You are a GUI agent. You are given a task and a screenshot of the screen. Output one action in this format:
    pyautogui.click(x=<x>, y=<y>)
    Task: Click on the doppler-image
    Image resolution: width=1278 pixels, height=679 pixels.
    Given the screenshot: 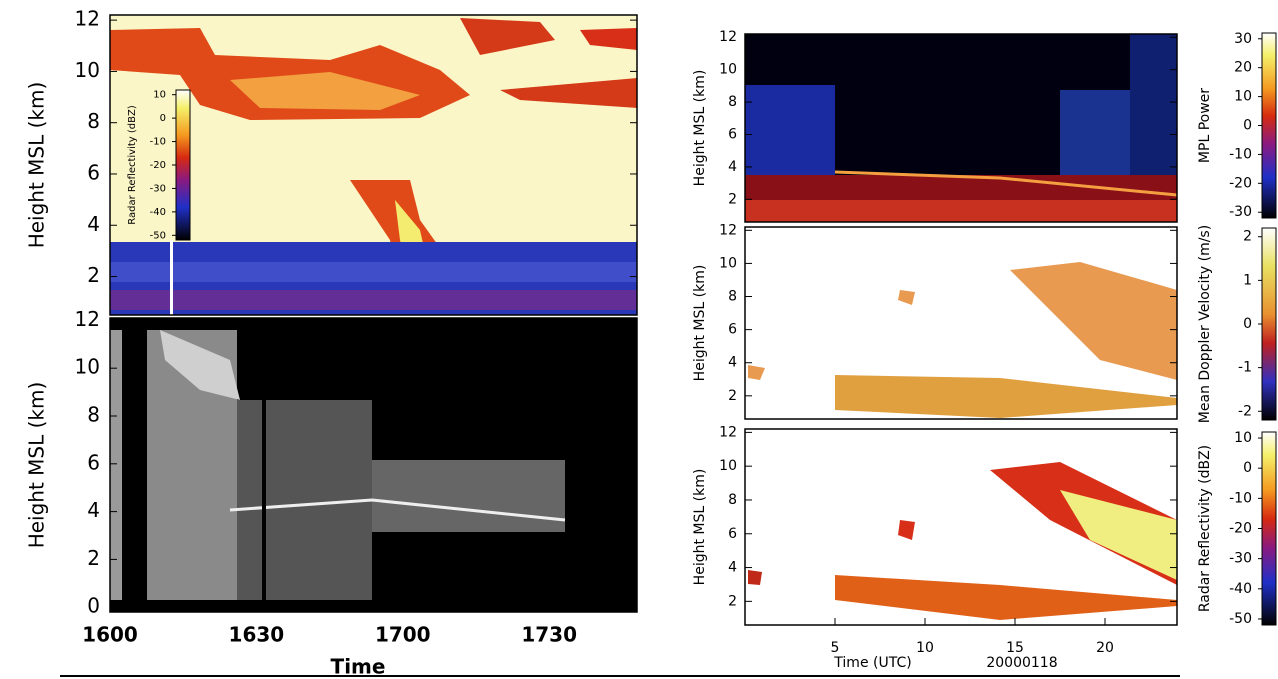 What is the action you would take?
    pyautogui.click(x=961, y=323)
    